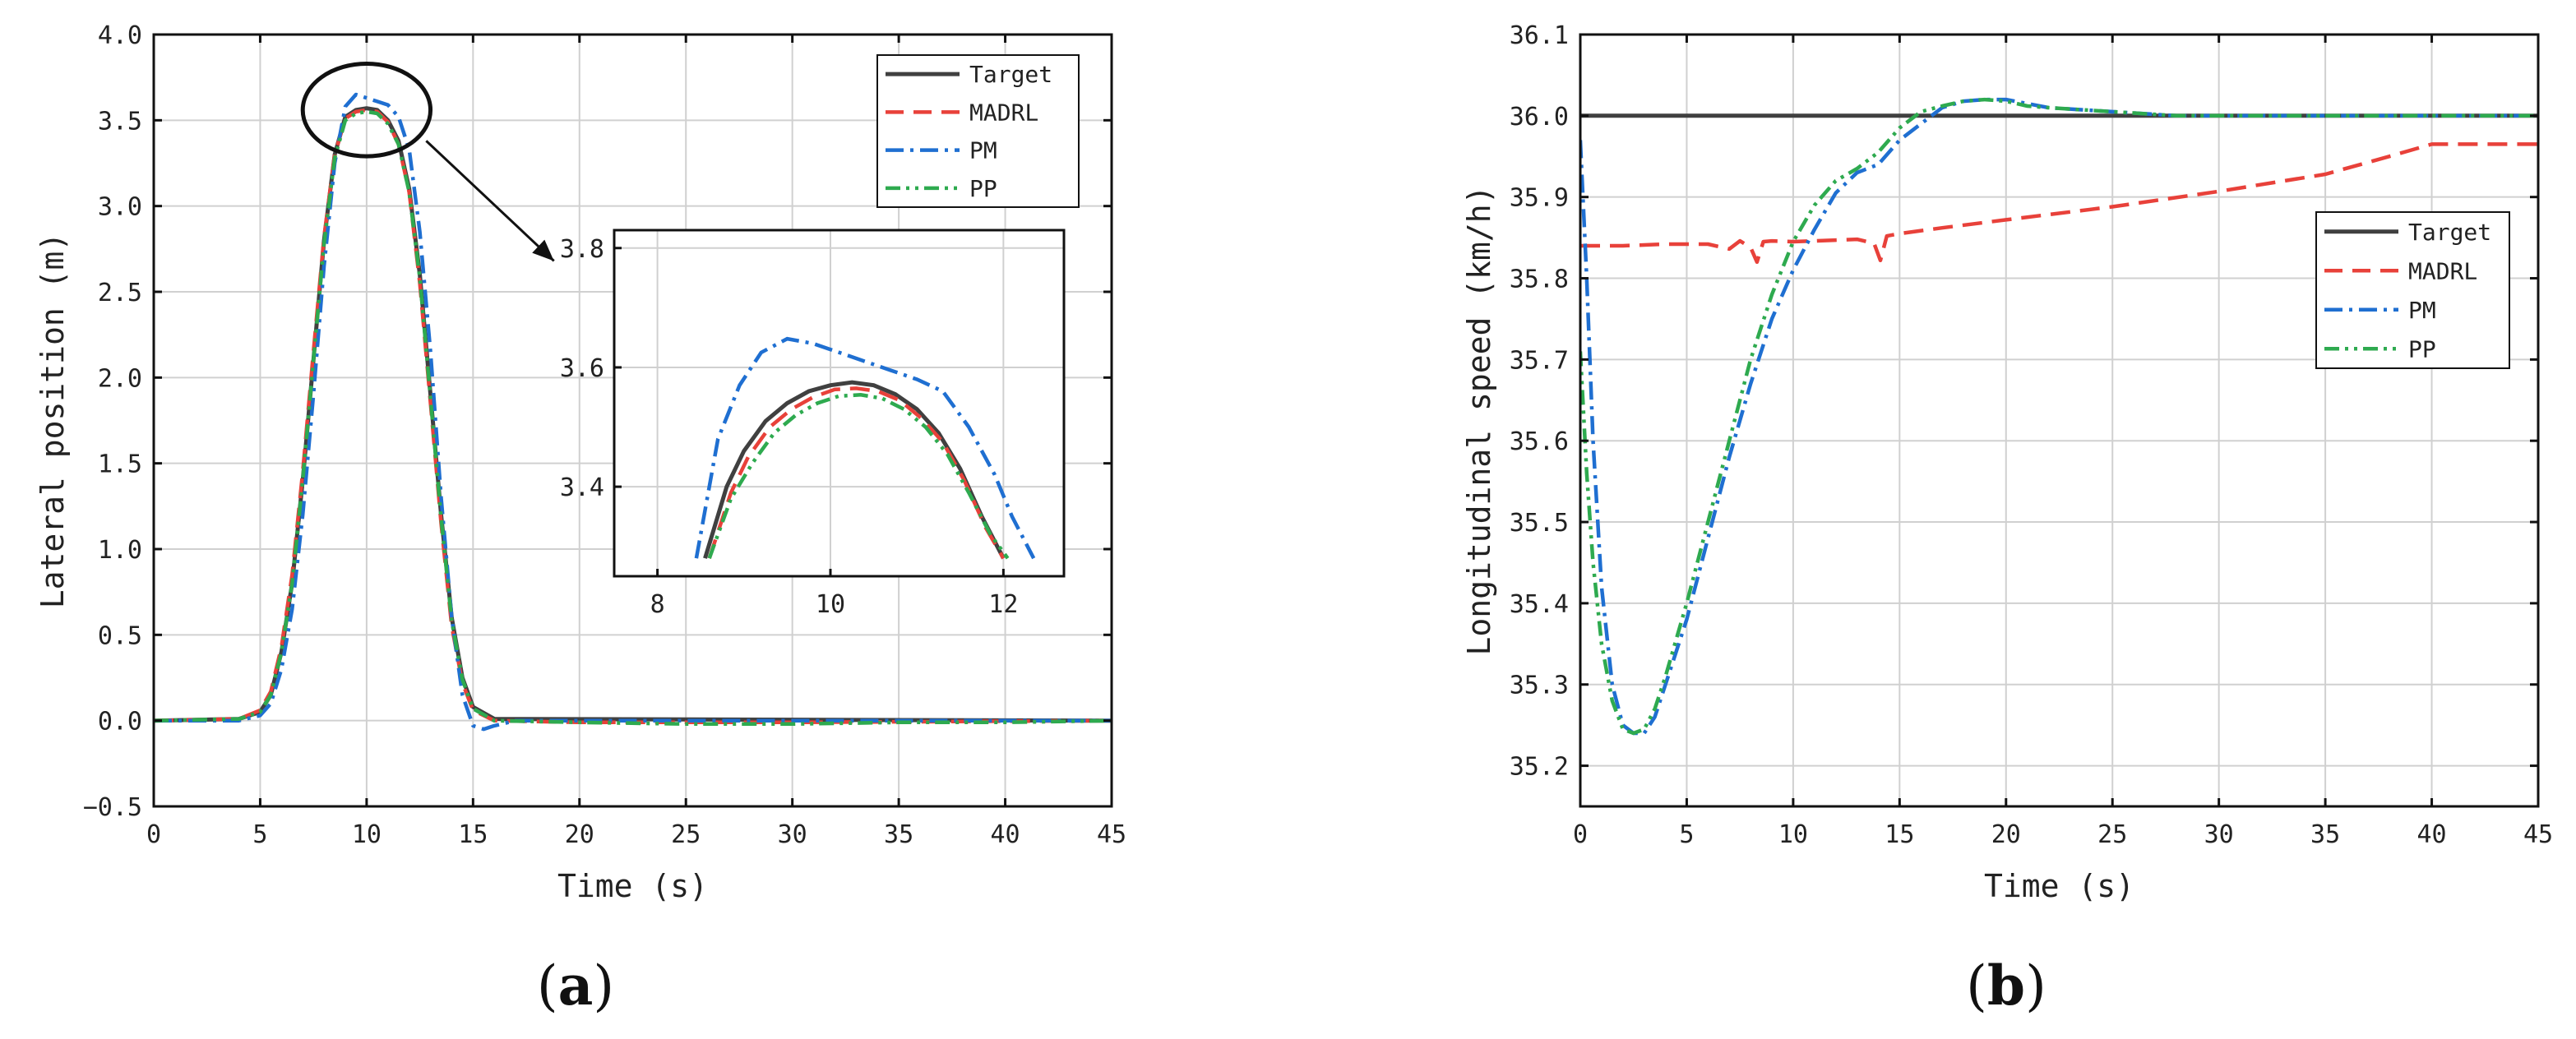 The height and width of the screenshot is (1039, 2576). Describe the element at coordinates (112, 808) in the screenshot. I see `y-tick-label: −0.5` at that location.